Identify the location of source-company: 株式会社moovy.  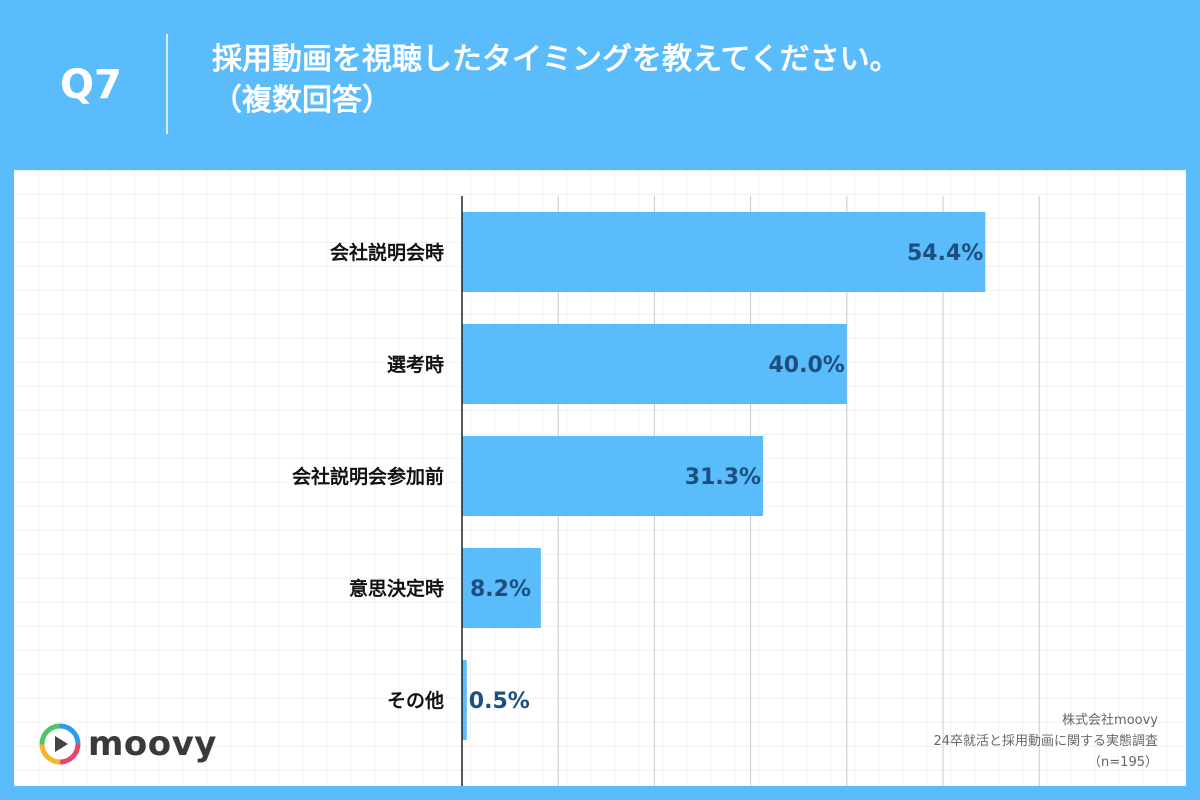
(1110, 720).